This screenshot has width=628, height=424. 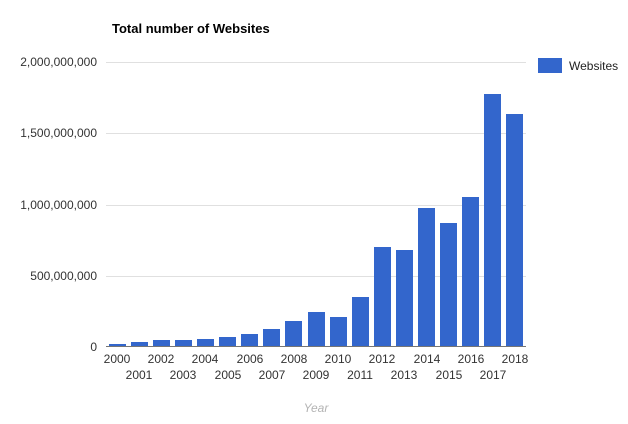 What do you see at coordinates (205, 342) in the screenshot?
I see `bar-2004` at bounding box center [205, 342].